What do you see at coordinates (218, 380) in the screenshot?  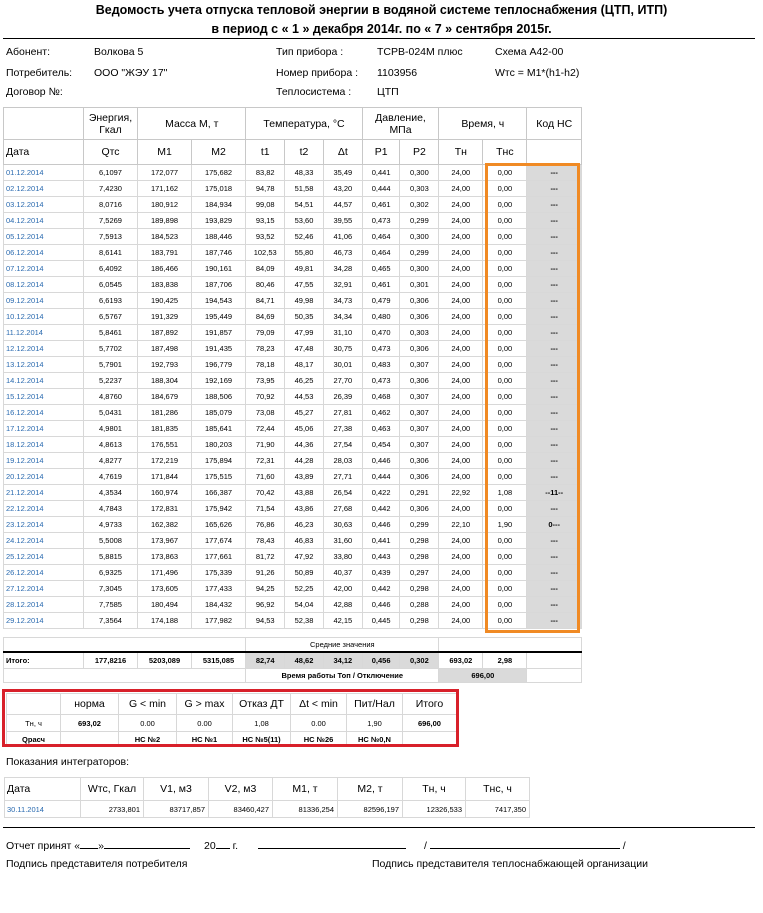 I see `cell-m2: 192,169` at bounding box center [218, 380].